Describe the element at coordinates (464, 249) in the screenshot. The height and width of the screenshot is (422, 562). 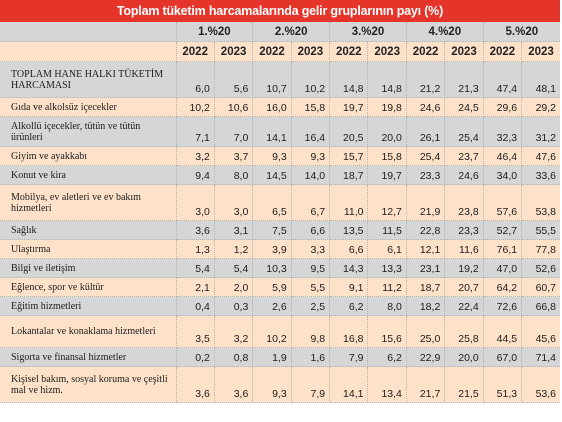
I see `value-cell: 11,6` at that location.